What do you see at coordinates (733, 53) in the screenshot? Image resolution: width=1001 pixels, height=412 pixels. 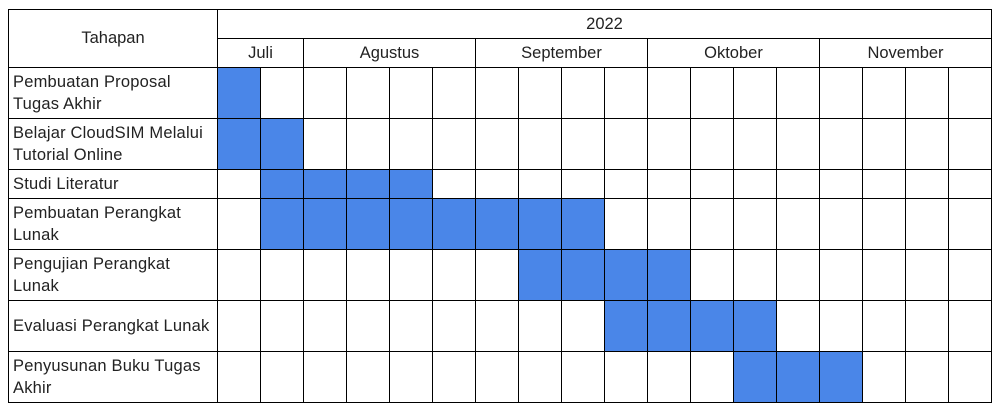 I see `month-header: Oktober` at bounding box center [733, 53].